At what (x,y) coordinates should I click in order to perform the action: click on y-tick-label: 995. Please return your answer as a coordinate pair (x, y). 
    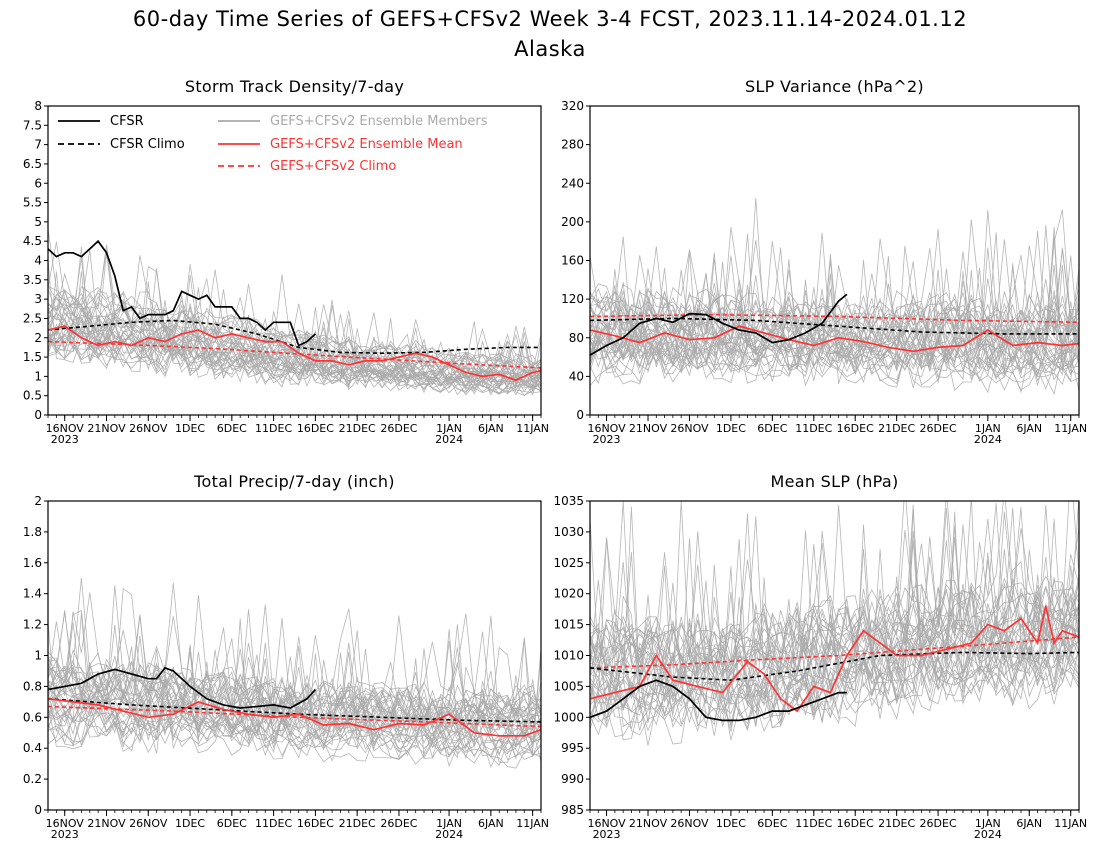
    Looking at the image, I should click on (572, 748).